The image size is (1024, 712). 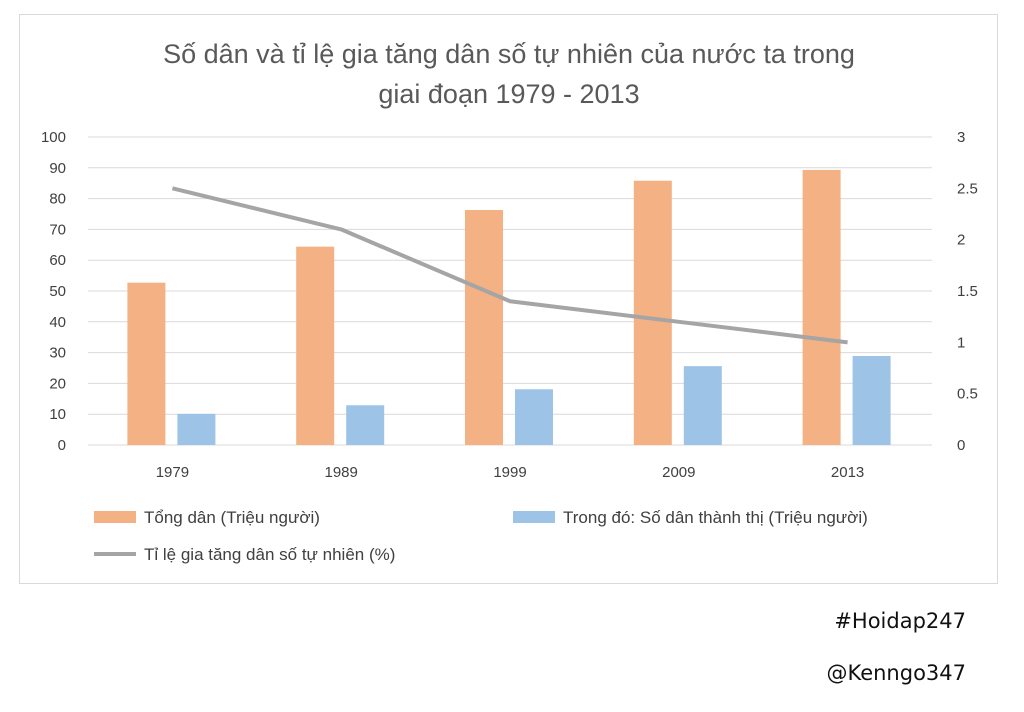 What do you see at coordinates (172, 472) in the screenshot?
I see `x-category-label: 1979` at bounding box center [172, 472].